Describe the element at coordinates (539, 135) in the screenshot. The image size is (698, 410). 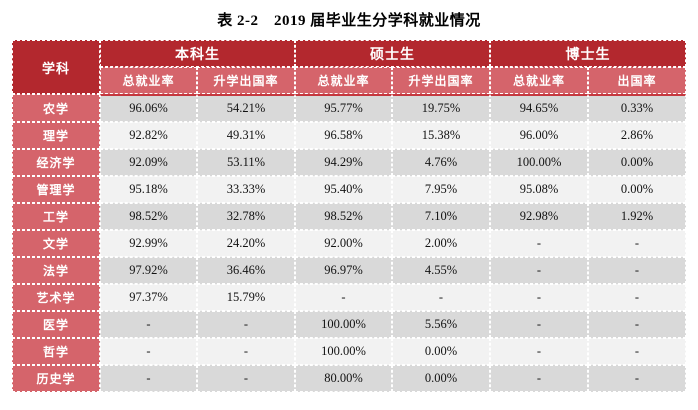
I see `cell-doctoral-employment-rate: 96.00%` at that location.